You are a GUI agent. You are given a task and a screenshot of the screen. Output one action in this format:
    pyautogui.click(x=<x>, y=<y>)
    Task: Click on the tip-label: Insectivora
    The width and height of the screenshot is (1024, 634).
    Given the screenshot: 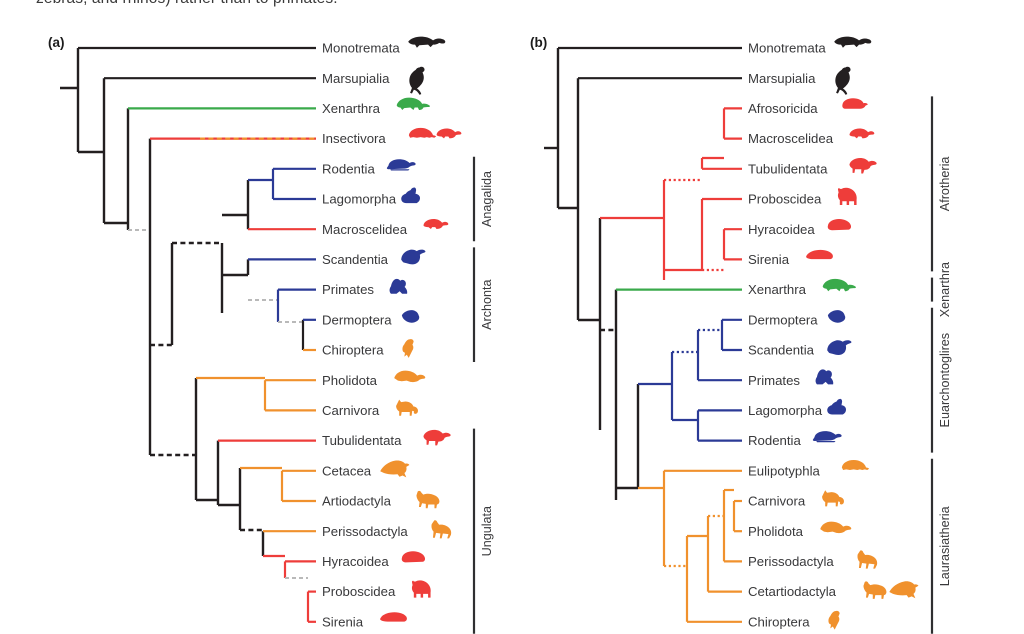 What is the action you would take?
    pyautogui.click(x=354, y=138)
    